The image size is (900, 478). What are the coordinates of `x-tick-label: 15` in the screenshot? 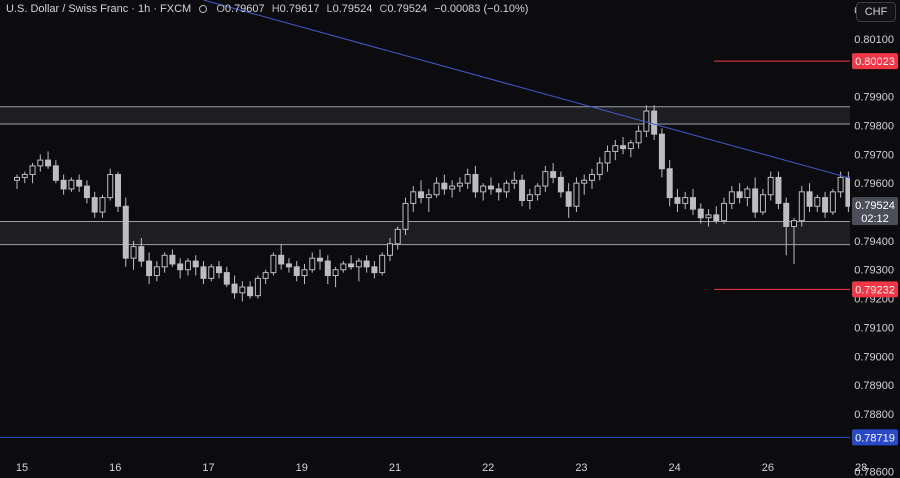 It's located at (22, 468).